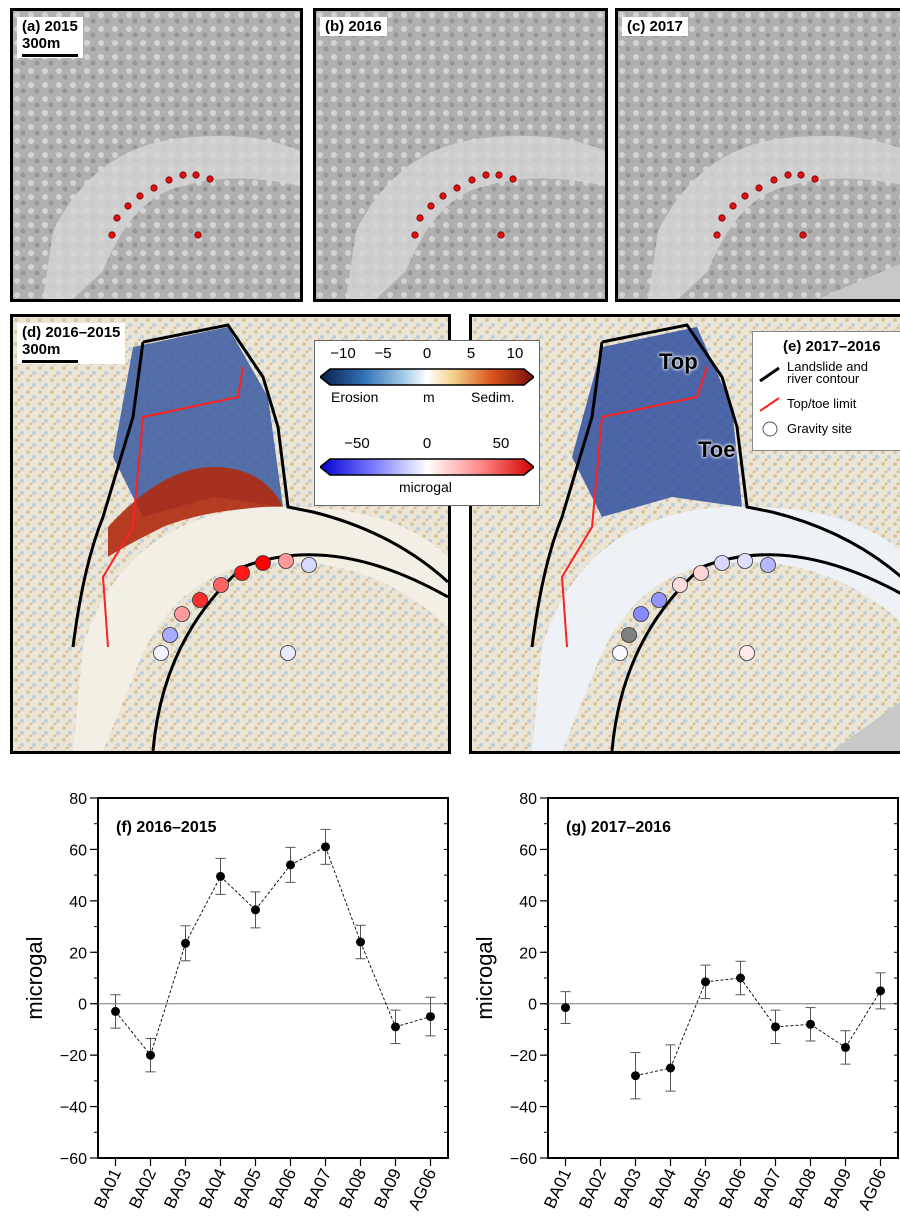  Describe the element at coordinates (471, 353) in the screenshot. I see `elev-tick-4: 5` at that location.